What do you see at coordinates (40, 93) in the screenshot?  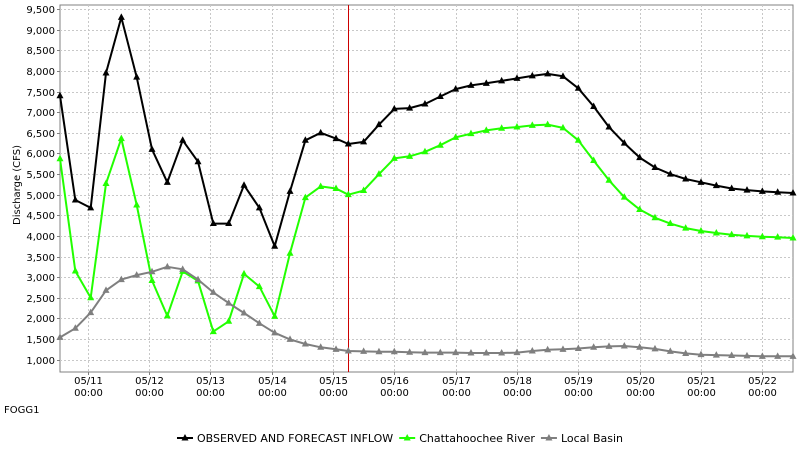 I see `y-tick-label: 7,500` at bounding box center [40, 93].